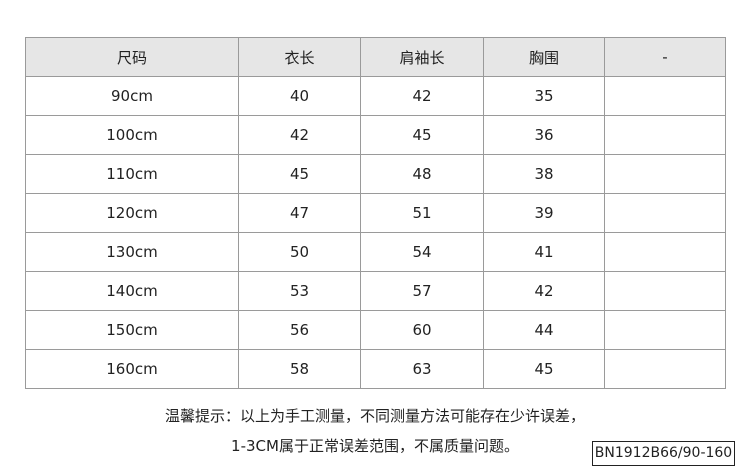  I want to click on table-cell: 120cm, so click(132, 213).